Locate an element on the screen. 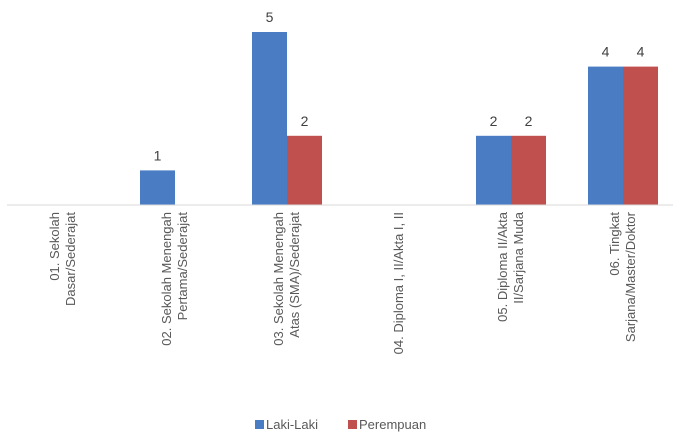 This screenshot has width=673, height=439. x-tick-label: 03. Sekolah MenengahAtas (SMA)/Sederajat is located at coordinates (286, 279).